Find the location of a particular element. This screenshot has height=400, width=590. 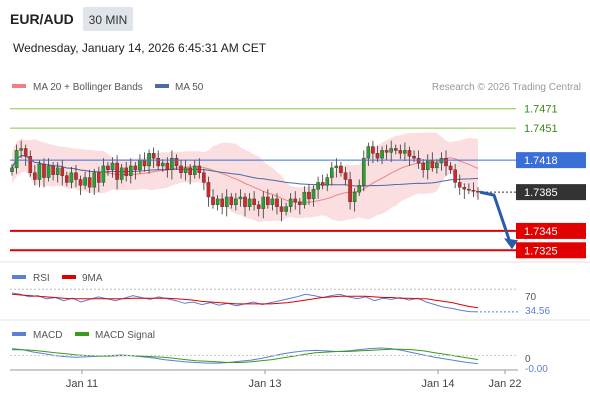

macd-last-value: -0.00 is located at coordinates (536, 369).